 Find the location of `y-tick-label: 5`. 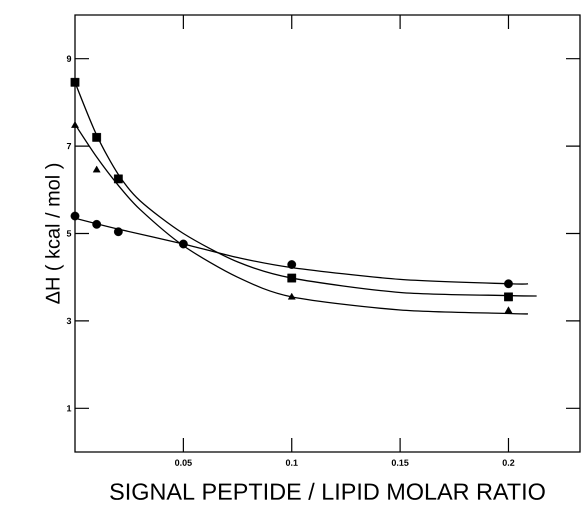

y-tick-label: 5 is located at coordinates (69, 233).